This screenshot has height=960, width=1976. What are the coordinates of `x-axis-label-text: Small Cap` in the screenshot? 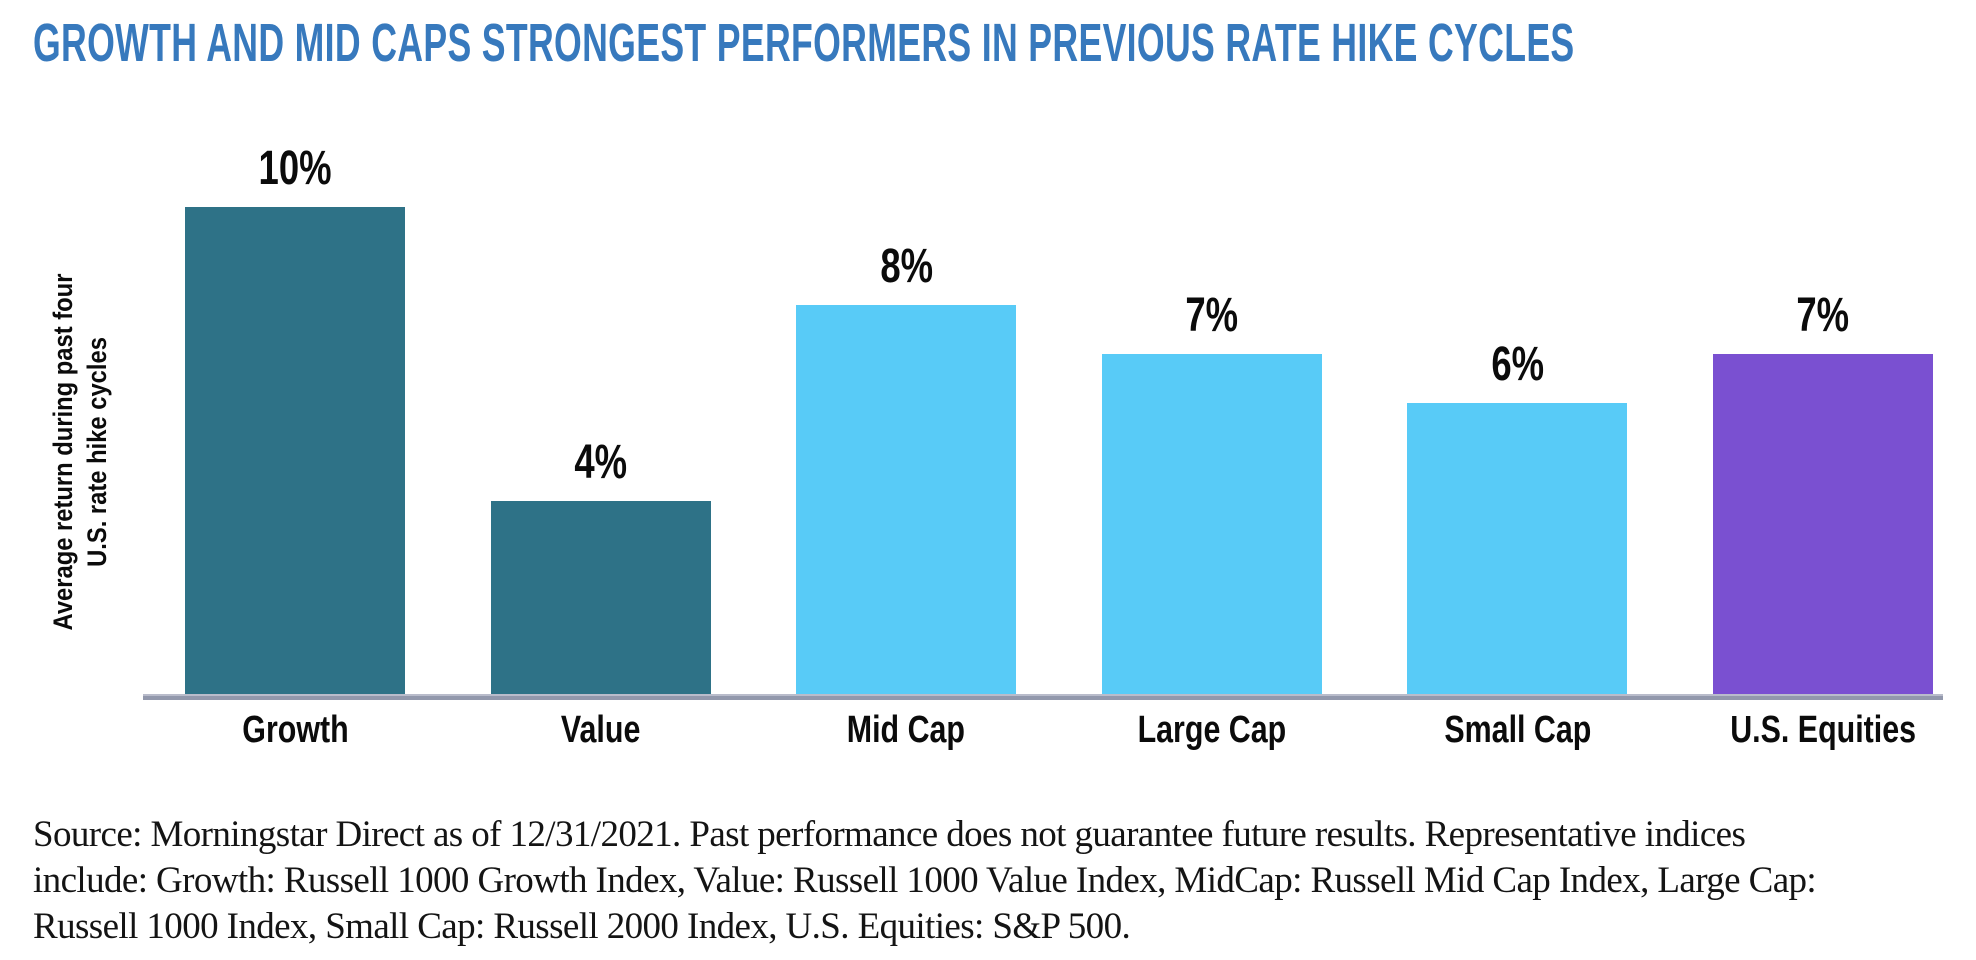 It's located at (1517, 730).